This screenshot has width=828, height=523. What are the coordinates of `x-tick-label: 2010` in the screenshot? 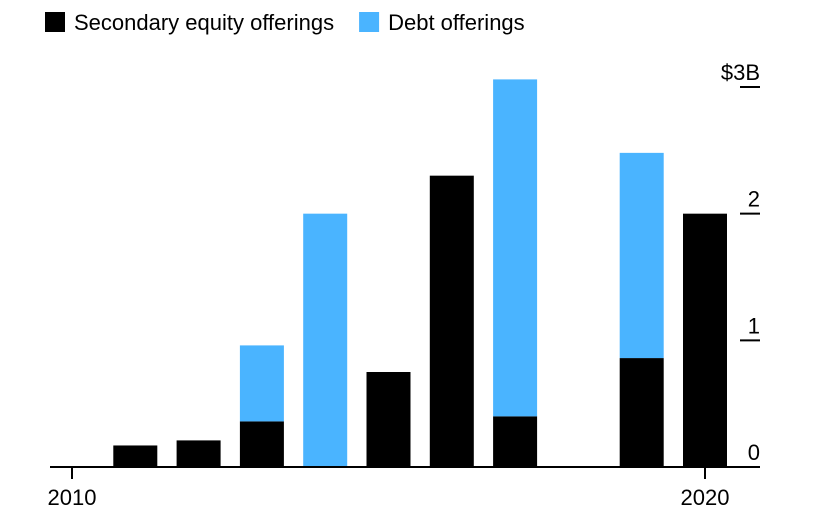 It's located at (72, 497).